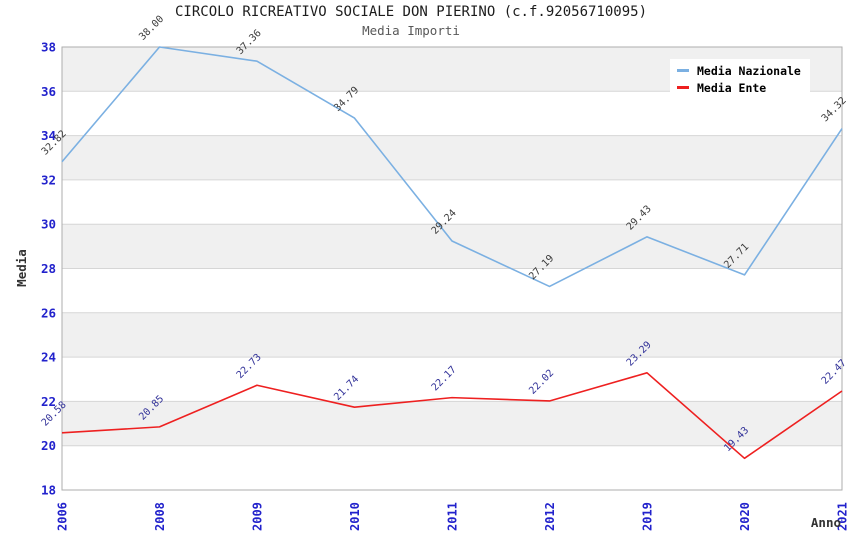  What do you see at coordinates (48, 179) in the screenshot?
I see `y-tick-label: 32` at bounding box center [48, 179].